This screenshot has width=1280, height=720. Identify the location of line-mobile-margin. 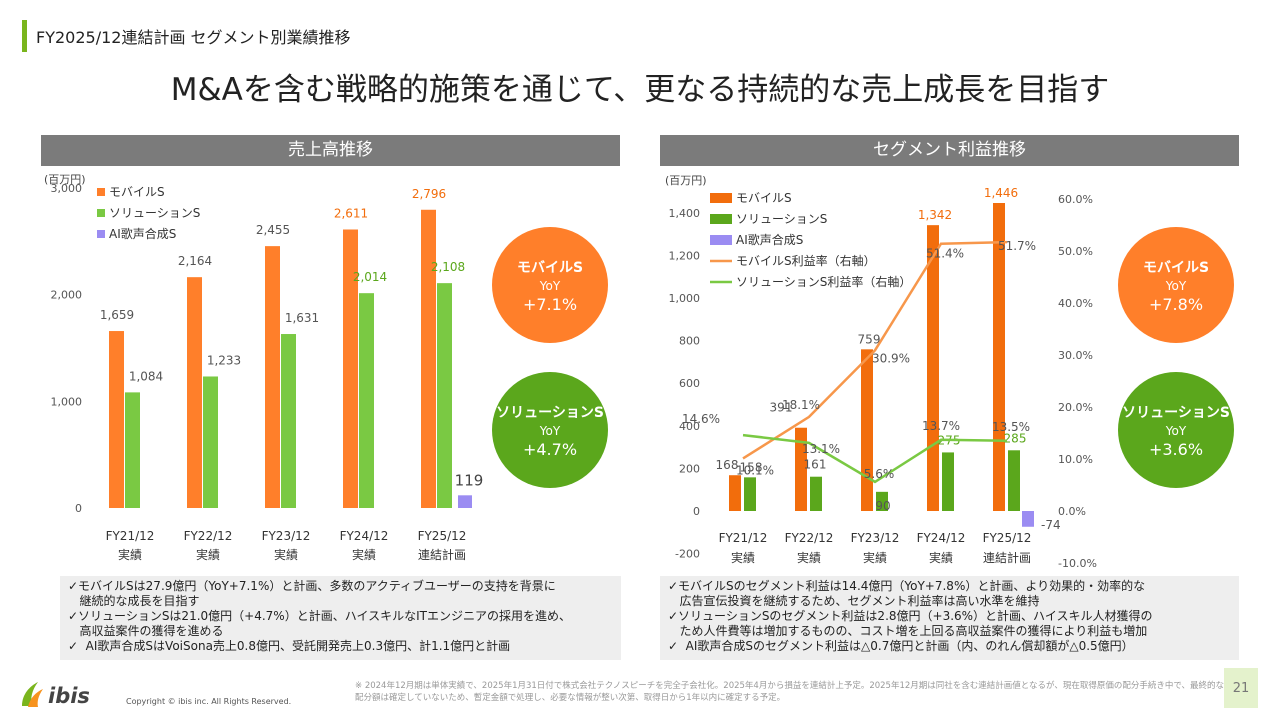
(875, 350).